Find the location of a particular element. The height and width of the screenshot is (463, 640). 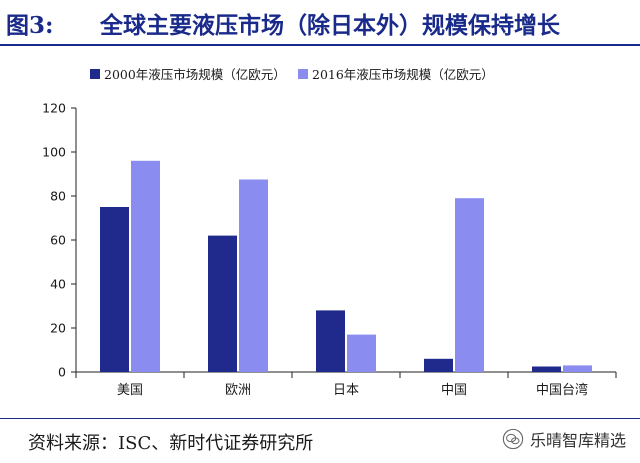

figure-title: 全球主要液压市场（除日本外）规模保持增长 is located at coordinates (330, 25).